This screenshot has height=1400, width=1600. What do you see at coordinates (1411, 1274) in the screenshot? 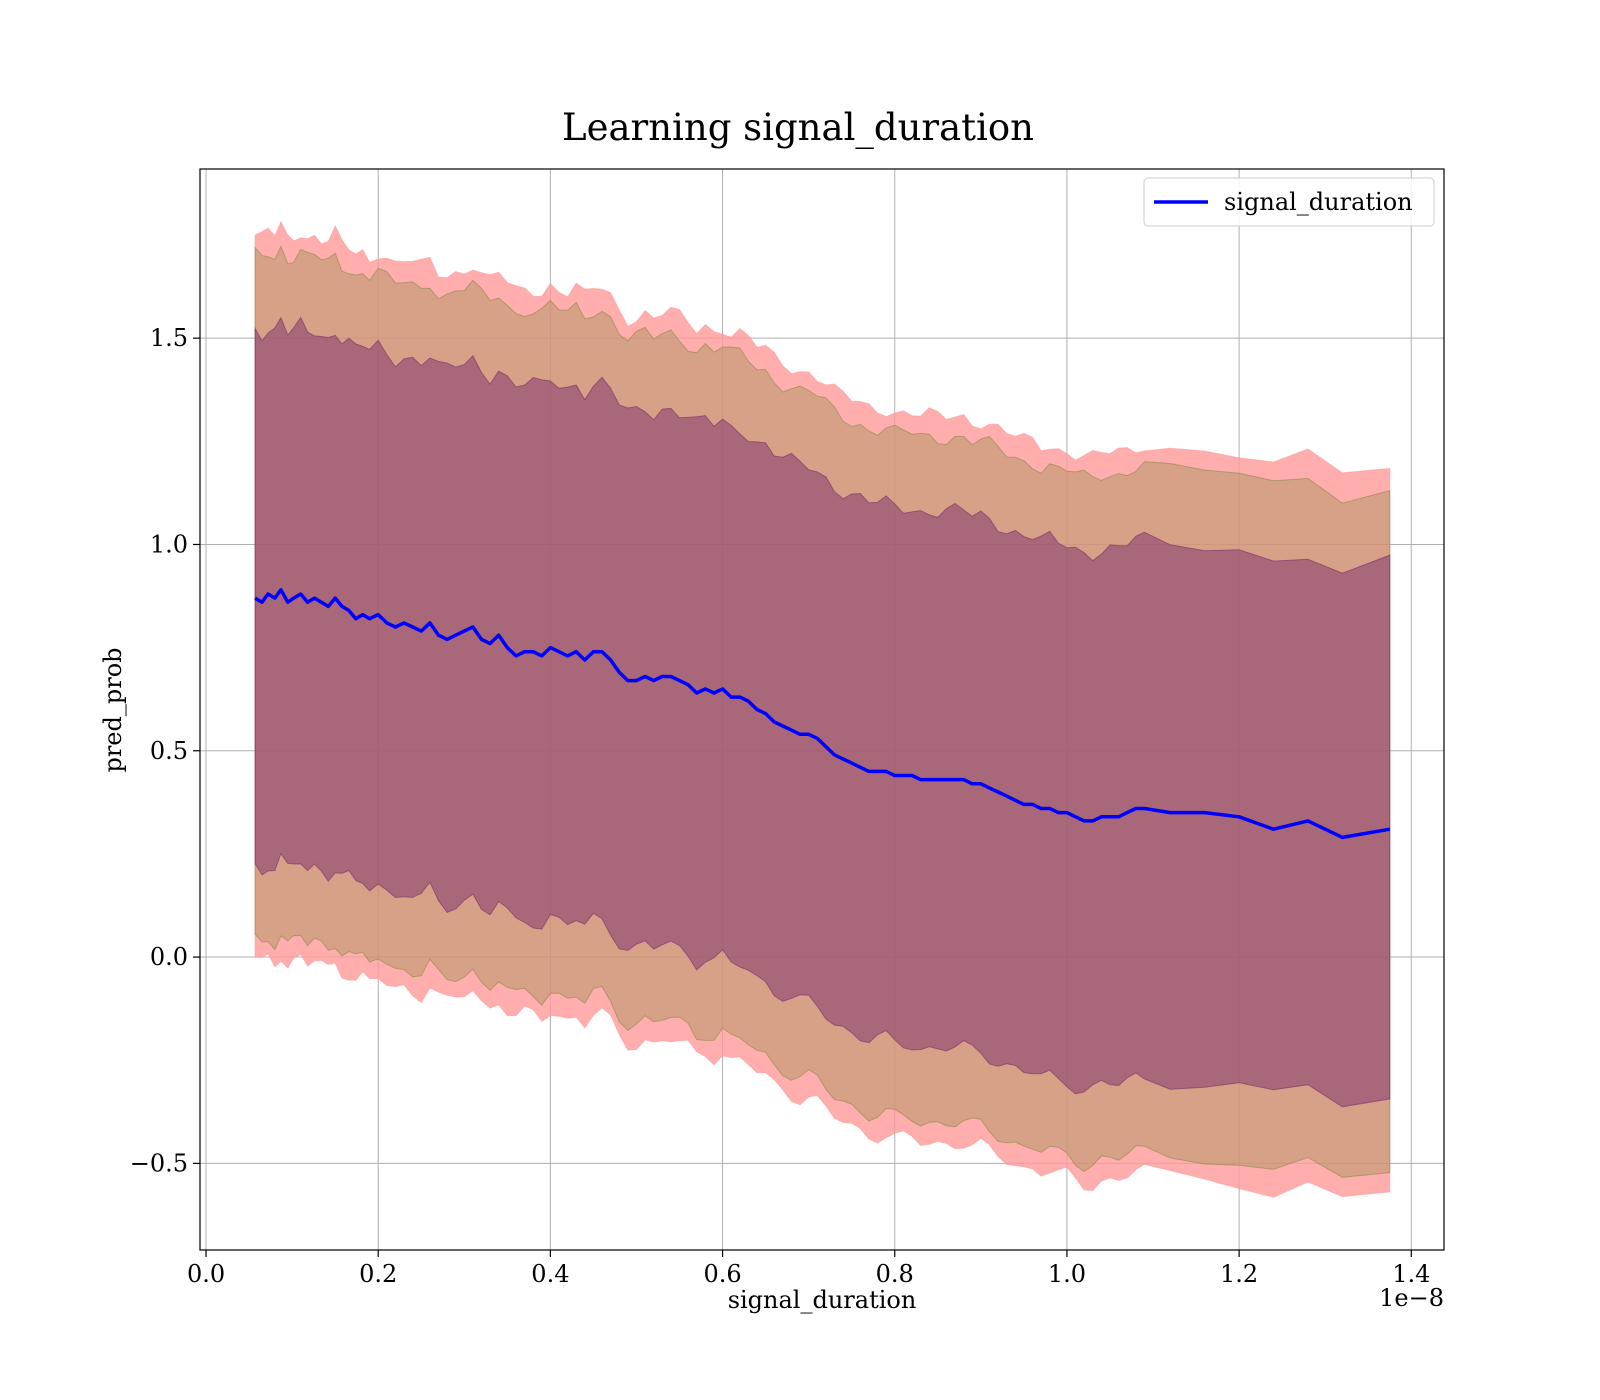
I see `x-tick-label: 1.4` at bounding box center [1411, 1274].